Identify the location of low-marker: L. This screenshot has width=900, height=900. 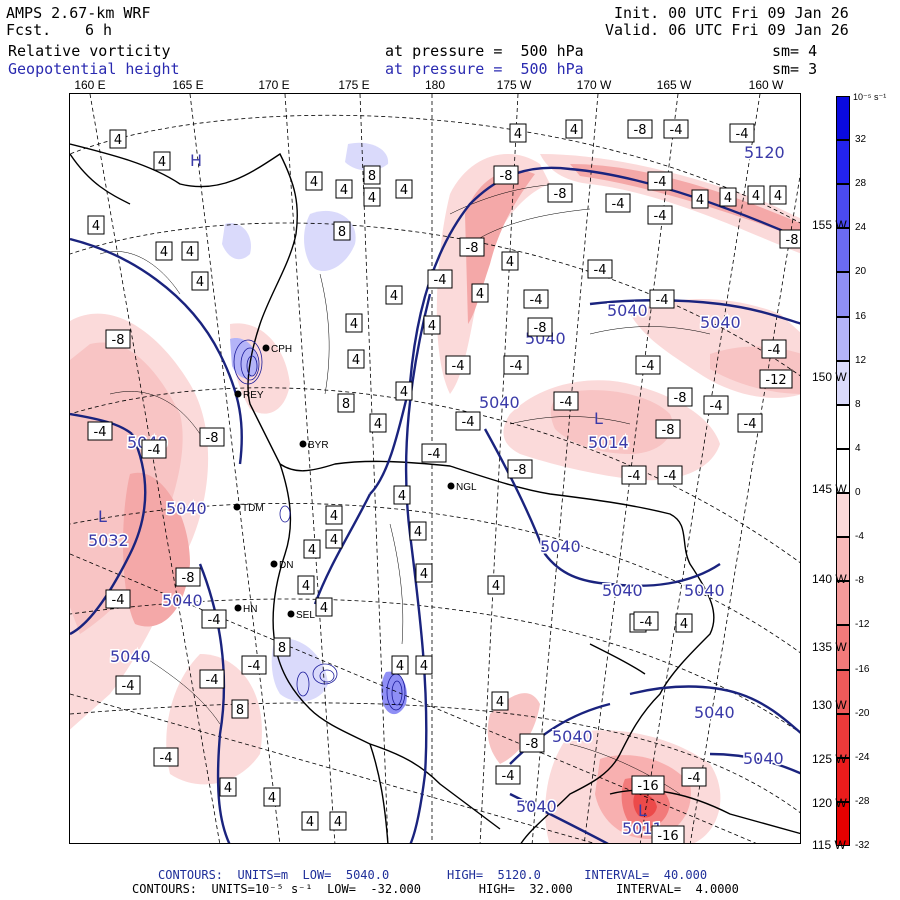
(598, 418).